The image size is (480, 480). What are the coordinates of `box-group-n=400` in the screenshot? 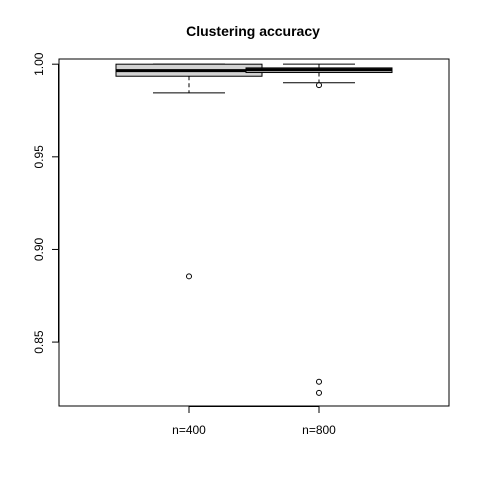 It's located at (189, 171).